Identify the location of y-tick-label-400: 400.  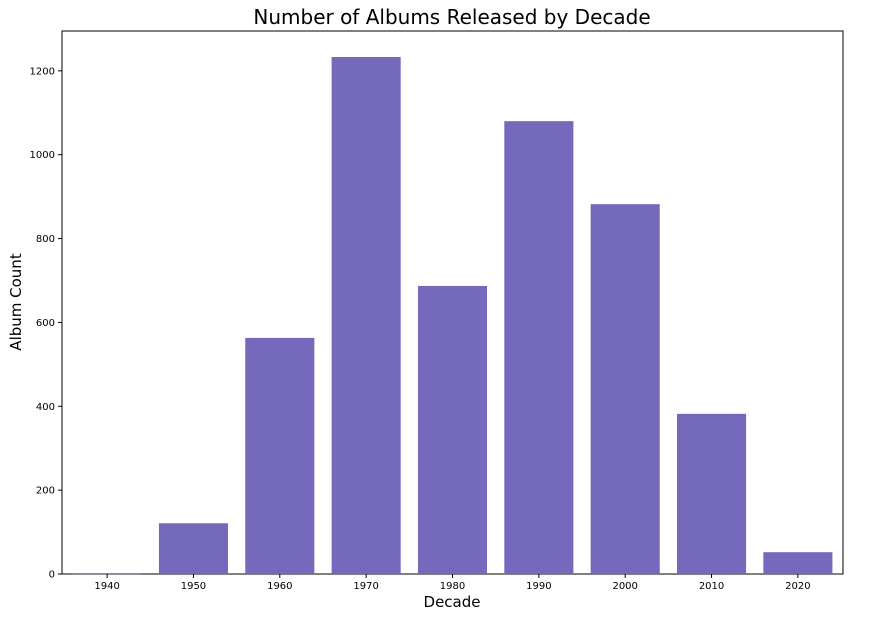
(45, 407).